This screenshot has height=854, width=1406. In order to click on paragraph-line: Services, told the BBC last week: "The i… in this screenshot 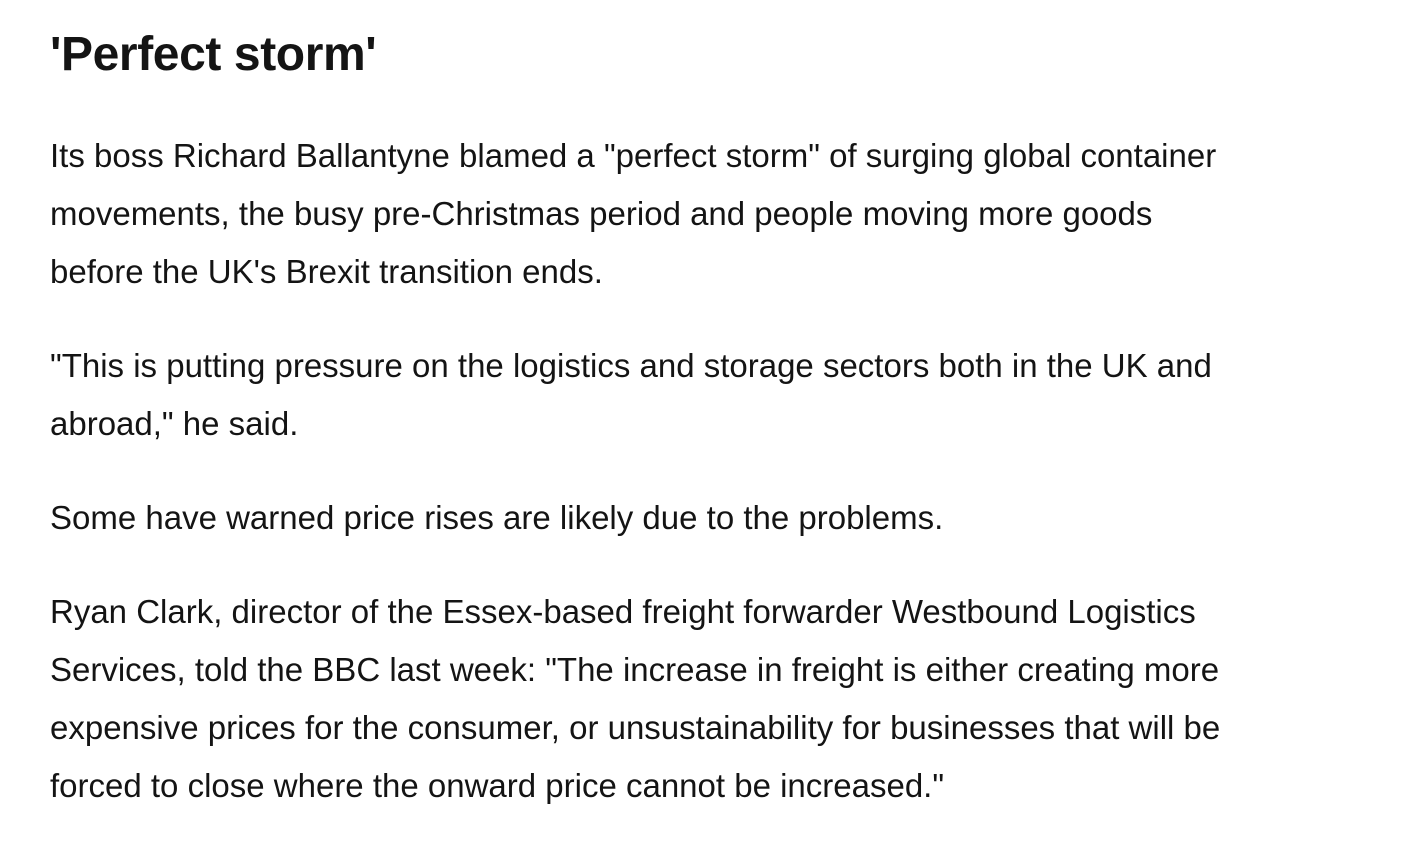, I will do `click(635, 669)`.